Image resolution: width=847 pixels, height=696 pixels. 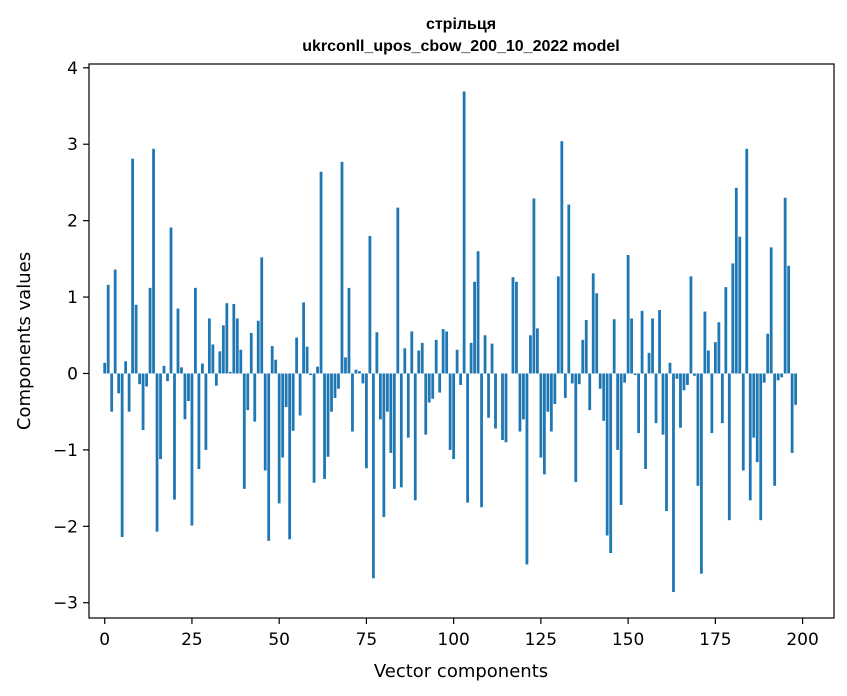 What do you see at coordinates (104, 640) in the screenshot?
I see `x-tick-label: 0` at bounding box center [104, 640].